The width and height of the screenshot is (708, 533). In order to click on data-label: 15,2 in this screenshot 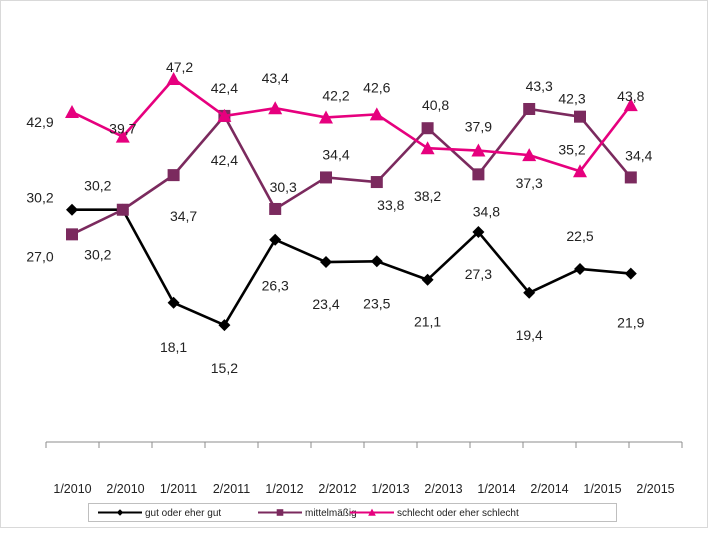, I will do `click(224, 368)`.